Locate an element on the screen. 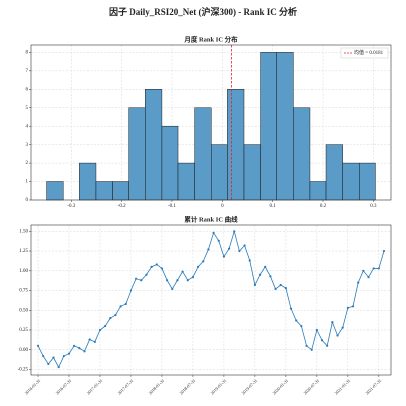 The height and width of the screenshot is (406, 406). y-tick-label: -0.25 is located at coordinates (23, 370).